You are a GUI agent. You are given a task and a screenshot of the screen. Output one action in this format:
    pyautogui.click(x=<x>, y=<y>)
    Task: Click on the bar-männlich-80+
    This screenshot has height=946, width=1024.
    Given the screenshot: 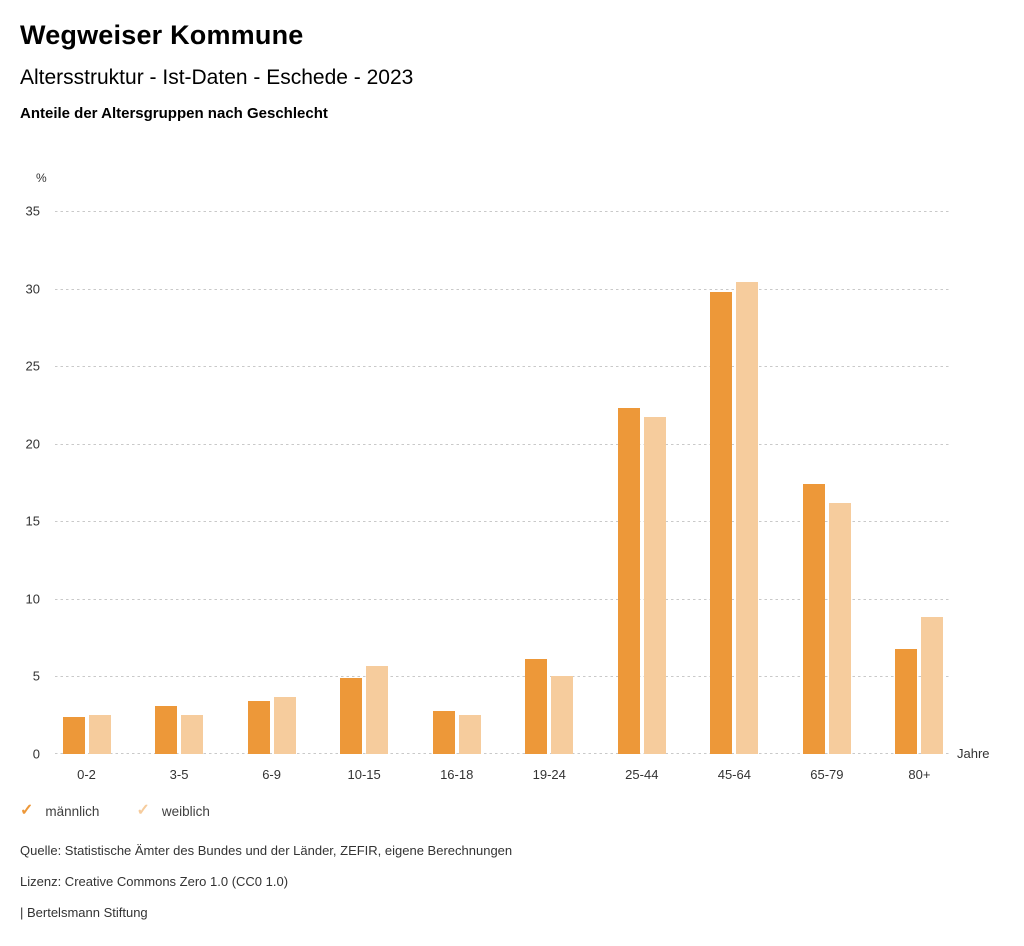 What is the action you would take?
    pyautogui.click(x=906, y=701)
    